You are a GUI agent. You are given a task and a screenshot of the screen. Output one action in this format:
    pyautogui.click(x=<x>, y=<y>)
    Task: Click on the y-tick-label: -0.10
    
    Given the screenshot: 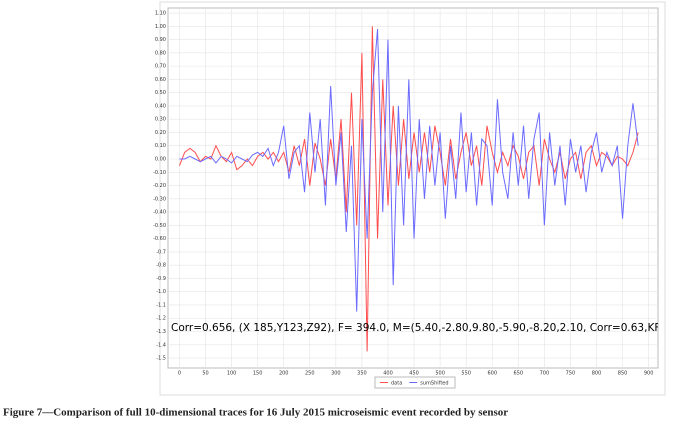 What is the action you would take?
    pyautogui.click(x=159, y=173)
    